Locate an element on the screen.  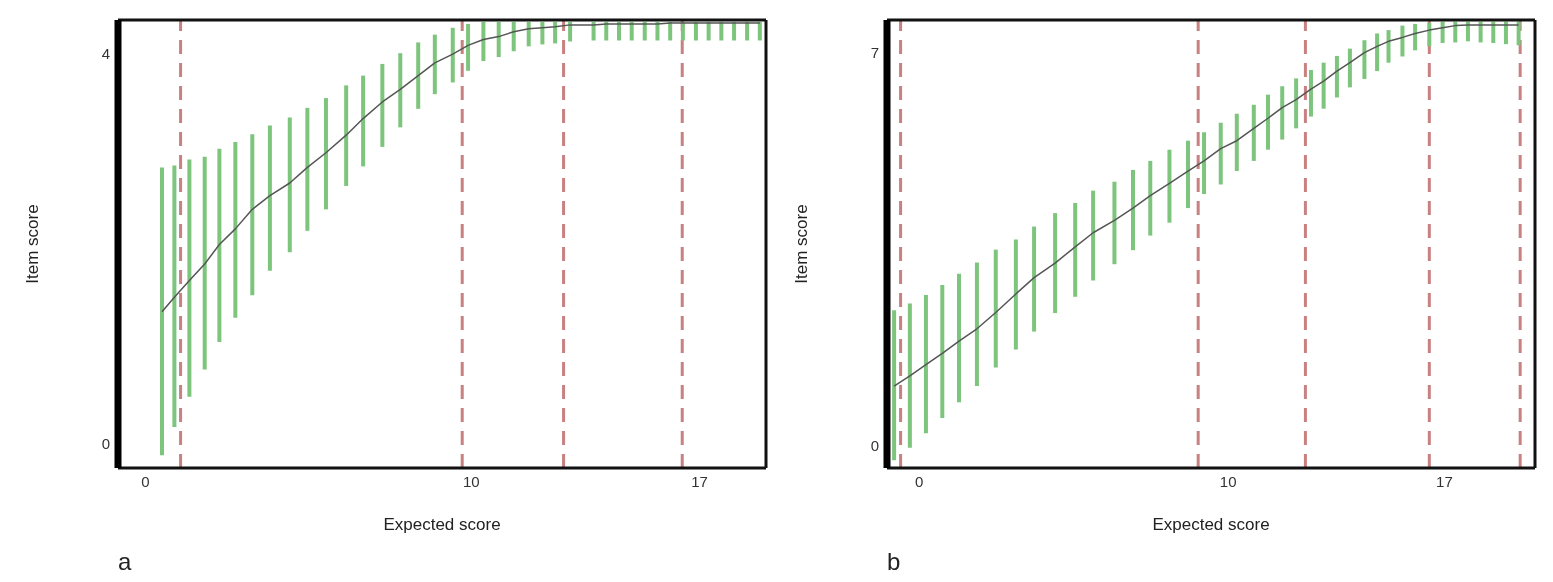
text: b is located at coordinates (894, 562).